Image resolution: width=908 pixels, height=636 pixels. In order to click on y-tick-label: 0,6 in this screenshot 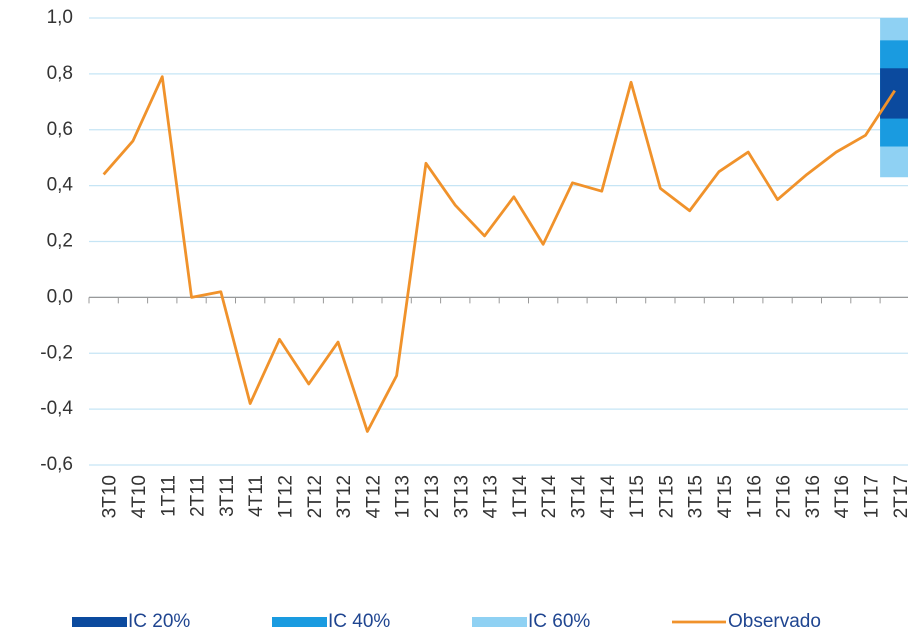, I will do `click(60, 129)`.